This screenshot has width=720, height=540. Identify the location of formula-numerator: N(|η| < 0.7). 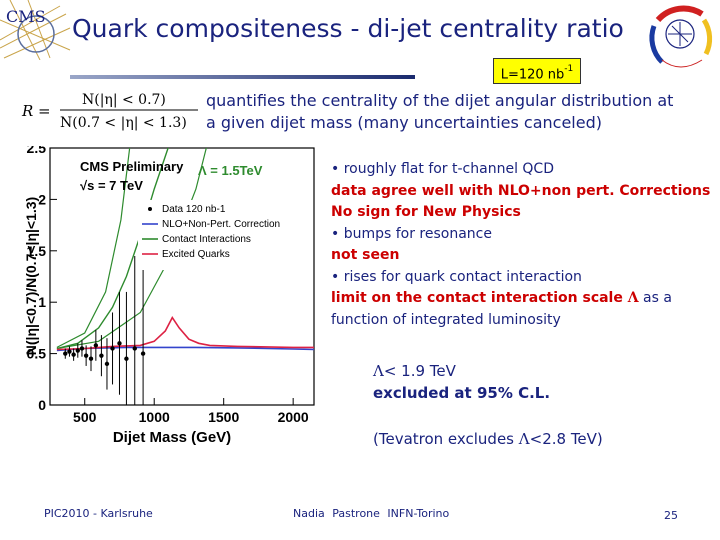
(124, 100).